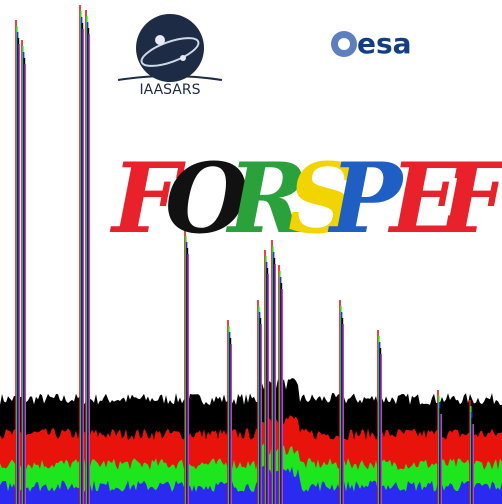 The height and width of the screenshot is (504, 502). What do you see at coordinates (207, 198) in the screenshot?
I see `title-letter: O` at bounding box center [207, 198].